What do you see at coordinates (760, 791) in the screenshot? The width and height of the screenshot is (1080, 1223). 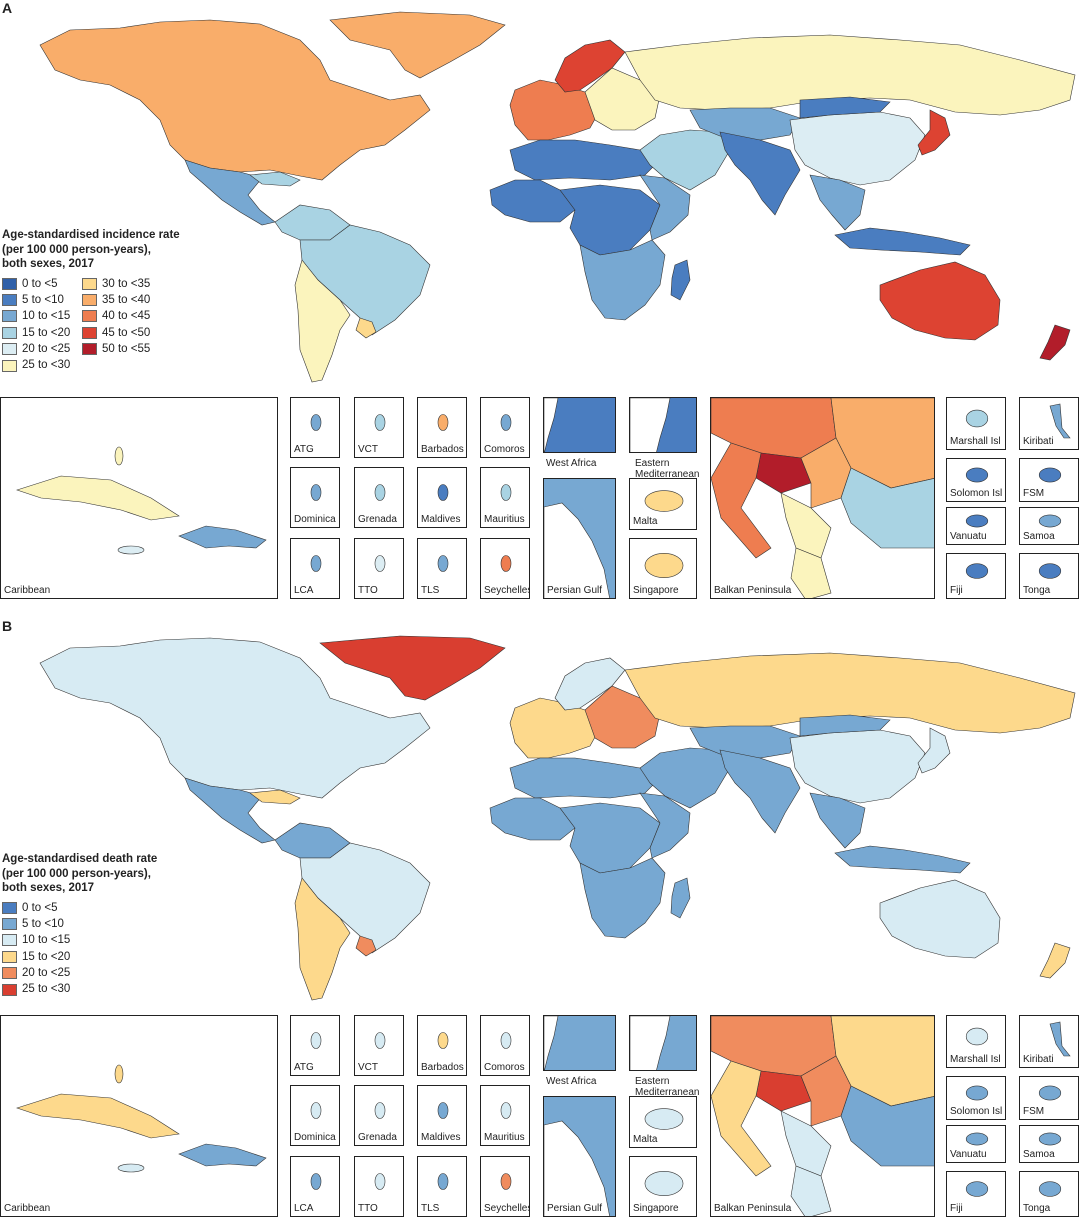 I see `region-south-asia` at bounding box center [760, 791].